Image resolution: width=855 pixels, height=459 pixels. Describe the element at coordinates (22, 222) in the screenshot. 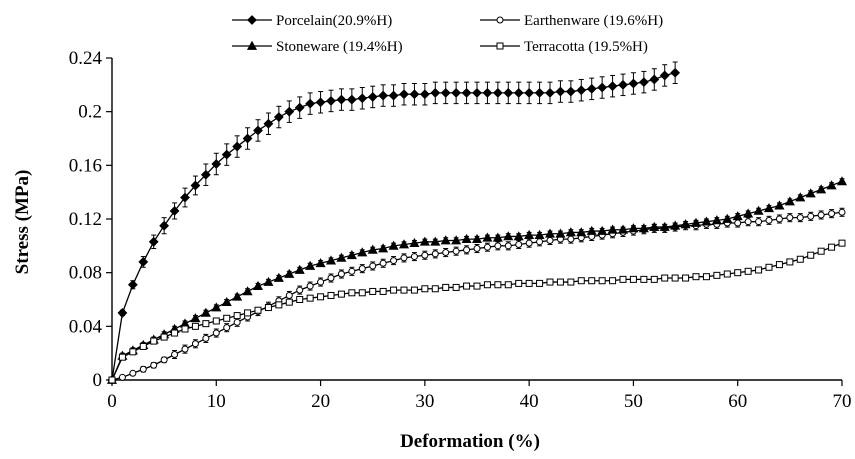

I see `y-axis-title: Stress (MPa)` at that location.